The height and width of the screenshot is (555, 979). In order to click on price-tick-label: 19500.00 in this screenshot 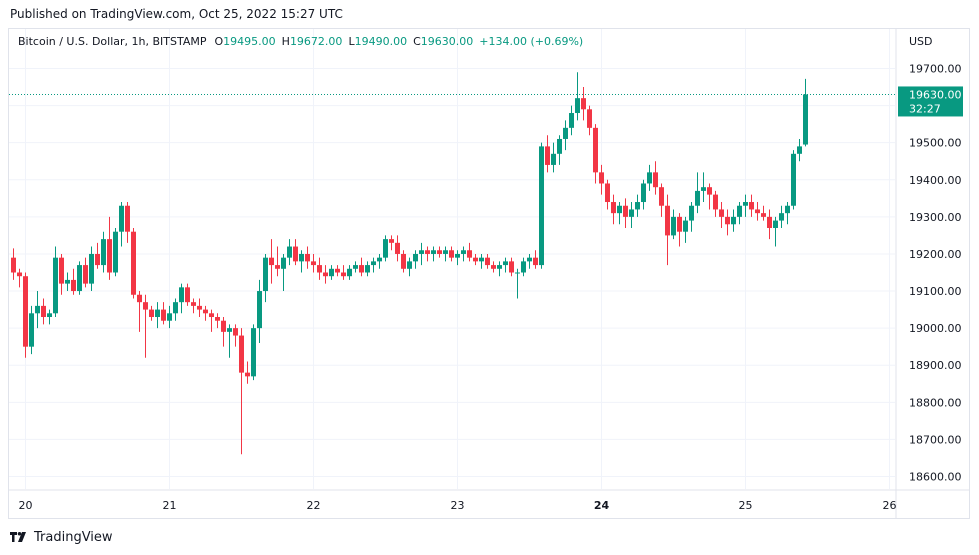, I will do `click(935, 143)`.